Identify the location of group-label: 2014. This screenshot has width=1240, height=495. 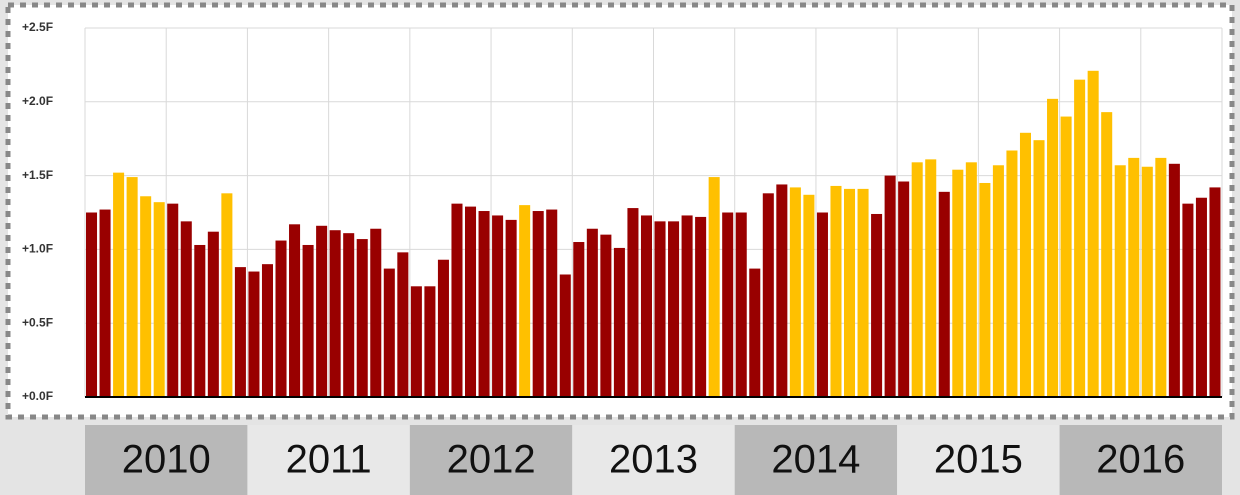
(815, 460).